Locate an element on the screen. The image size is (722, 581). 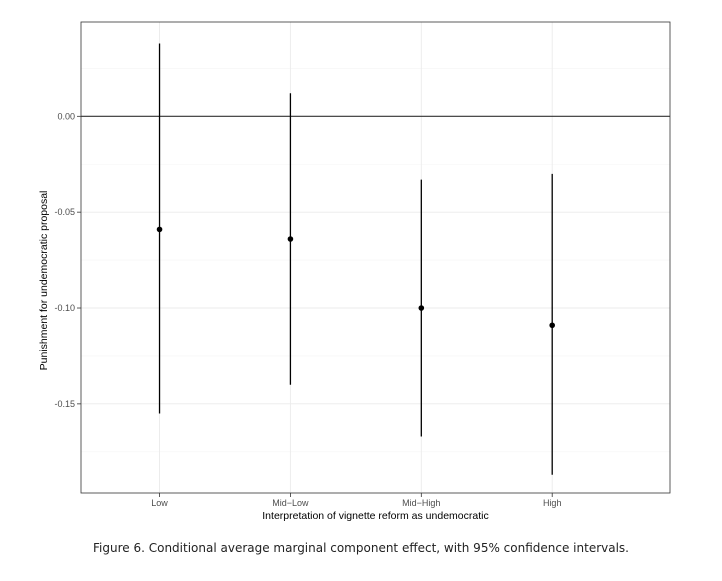
y-tick-label: -0.05 is located at coordinates (64, 212).